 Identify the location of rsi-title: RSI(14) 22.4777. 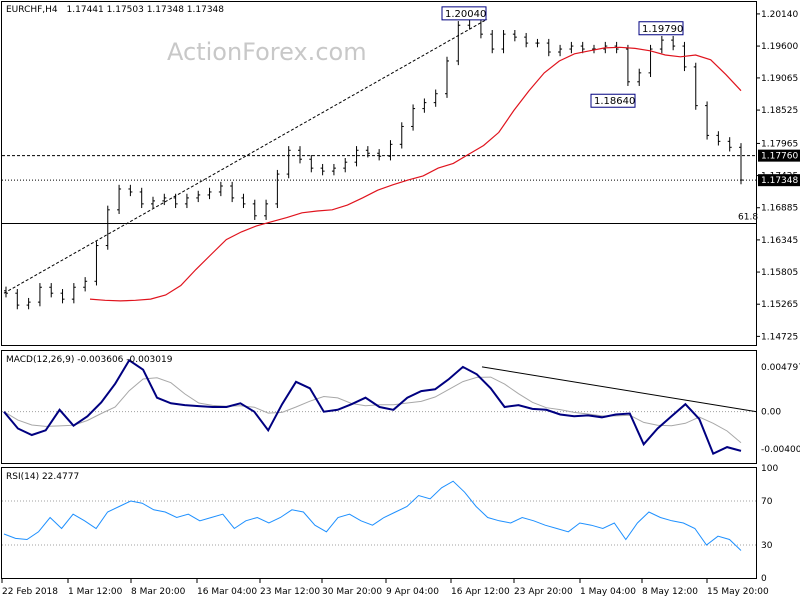
(42, 477).